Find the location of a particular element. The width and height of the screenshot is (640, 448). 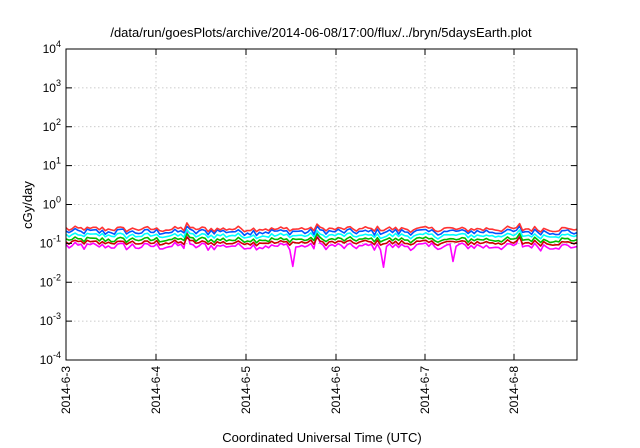

y-axis-label: cGy/day is located at coordinates (27, 205).